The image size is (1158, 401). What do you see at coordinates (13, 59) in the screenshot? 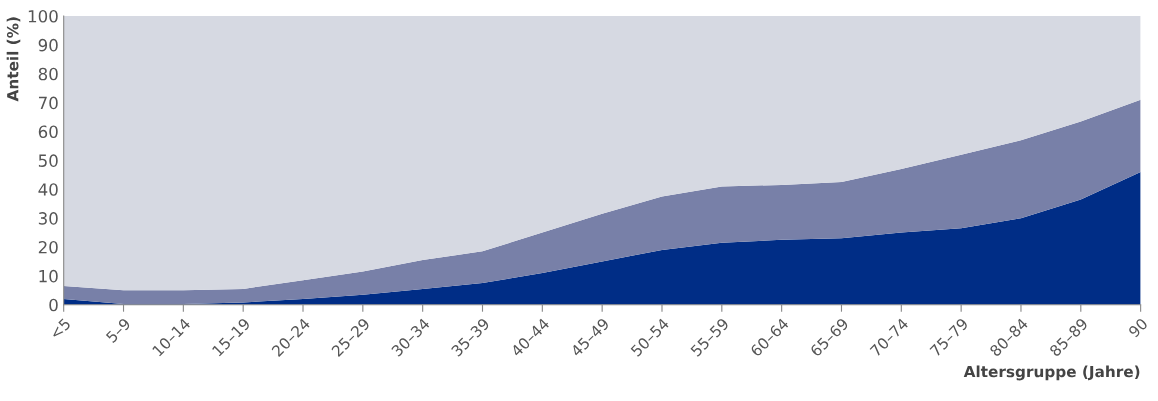
I see `y-axis-title: Anteil (%)` at bounding box center [13, 59].